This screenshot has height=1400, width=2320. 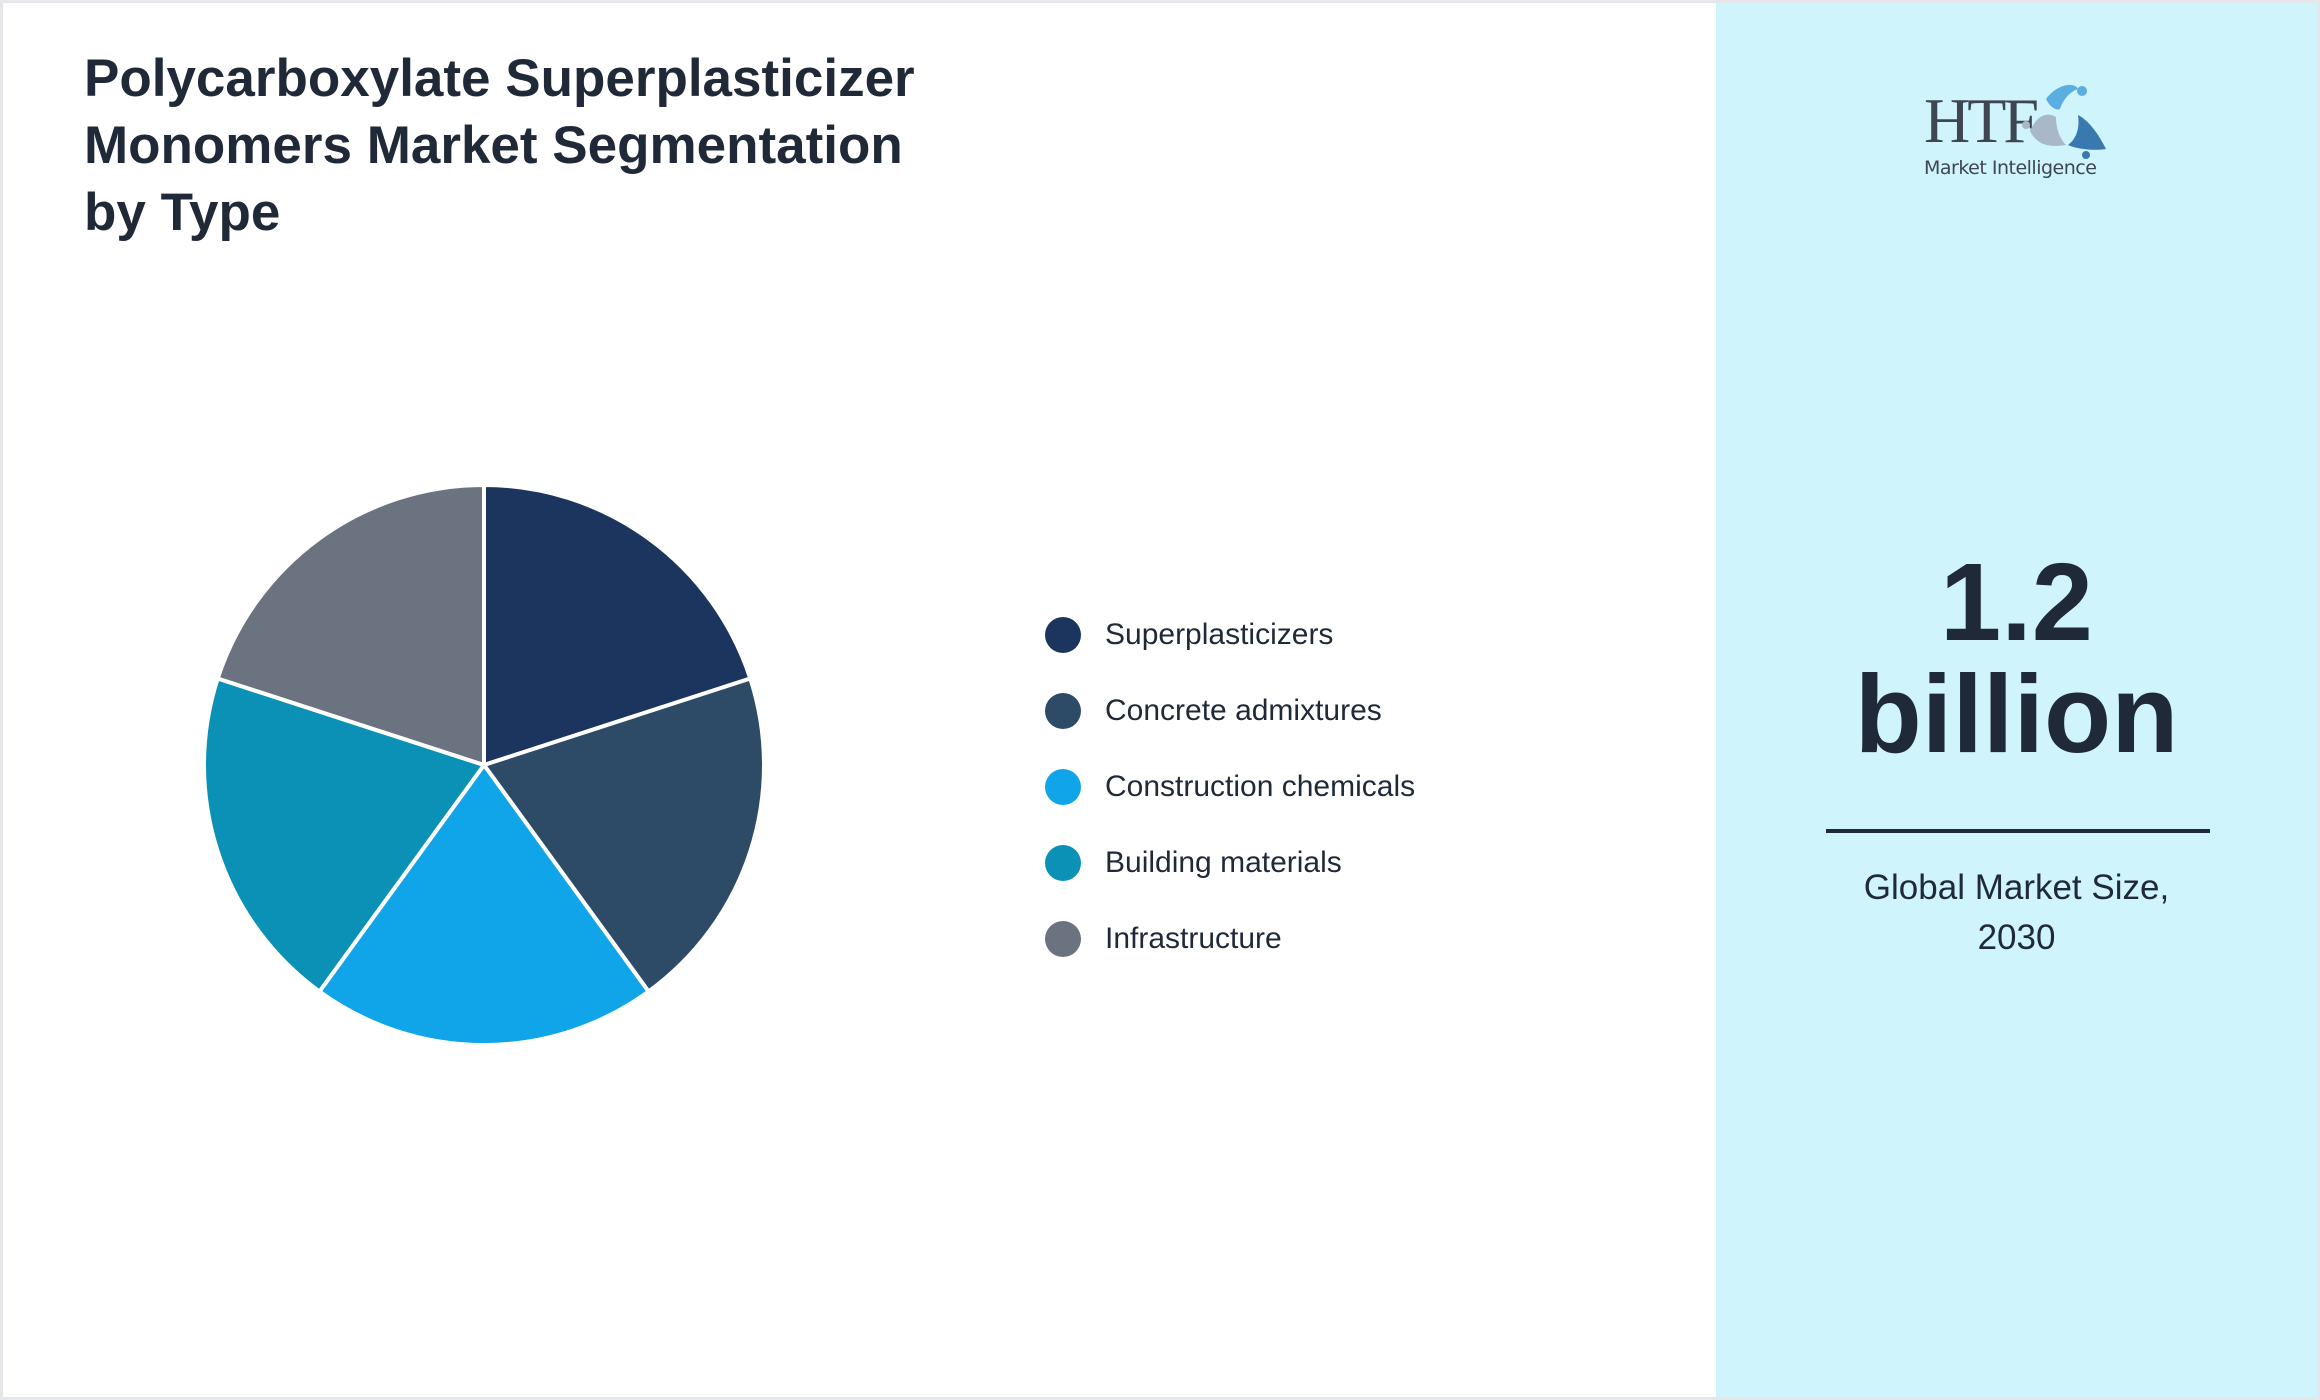 I want to click on legend-item-concrete-admixtures: Concrete admixtures, so click(x=1230, y=711).